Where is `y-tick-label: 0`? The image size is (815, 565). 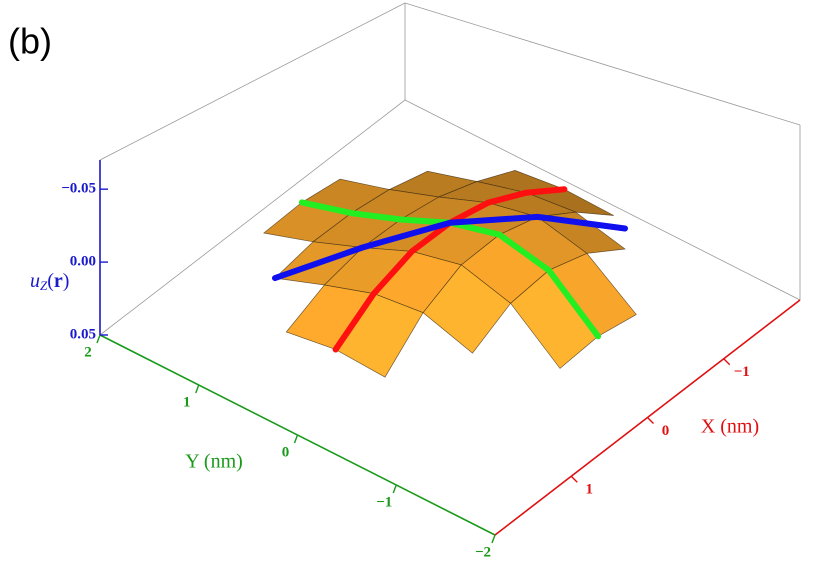 y-tick-label: 0 is located at coordinates (286, 452).